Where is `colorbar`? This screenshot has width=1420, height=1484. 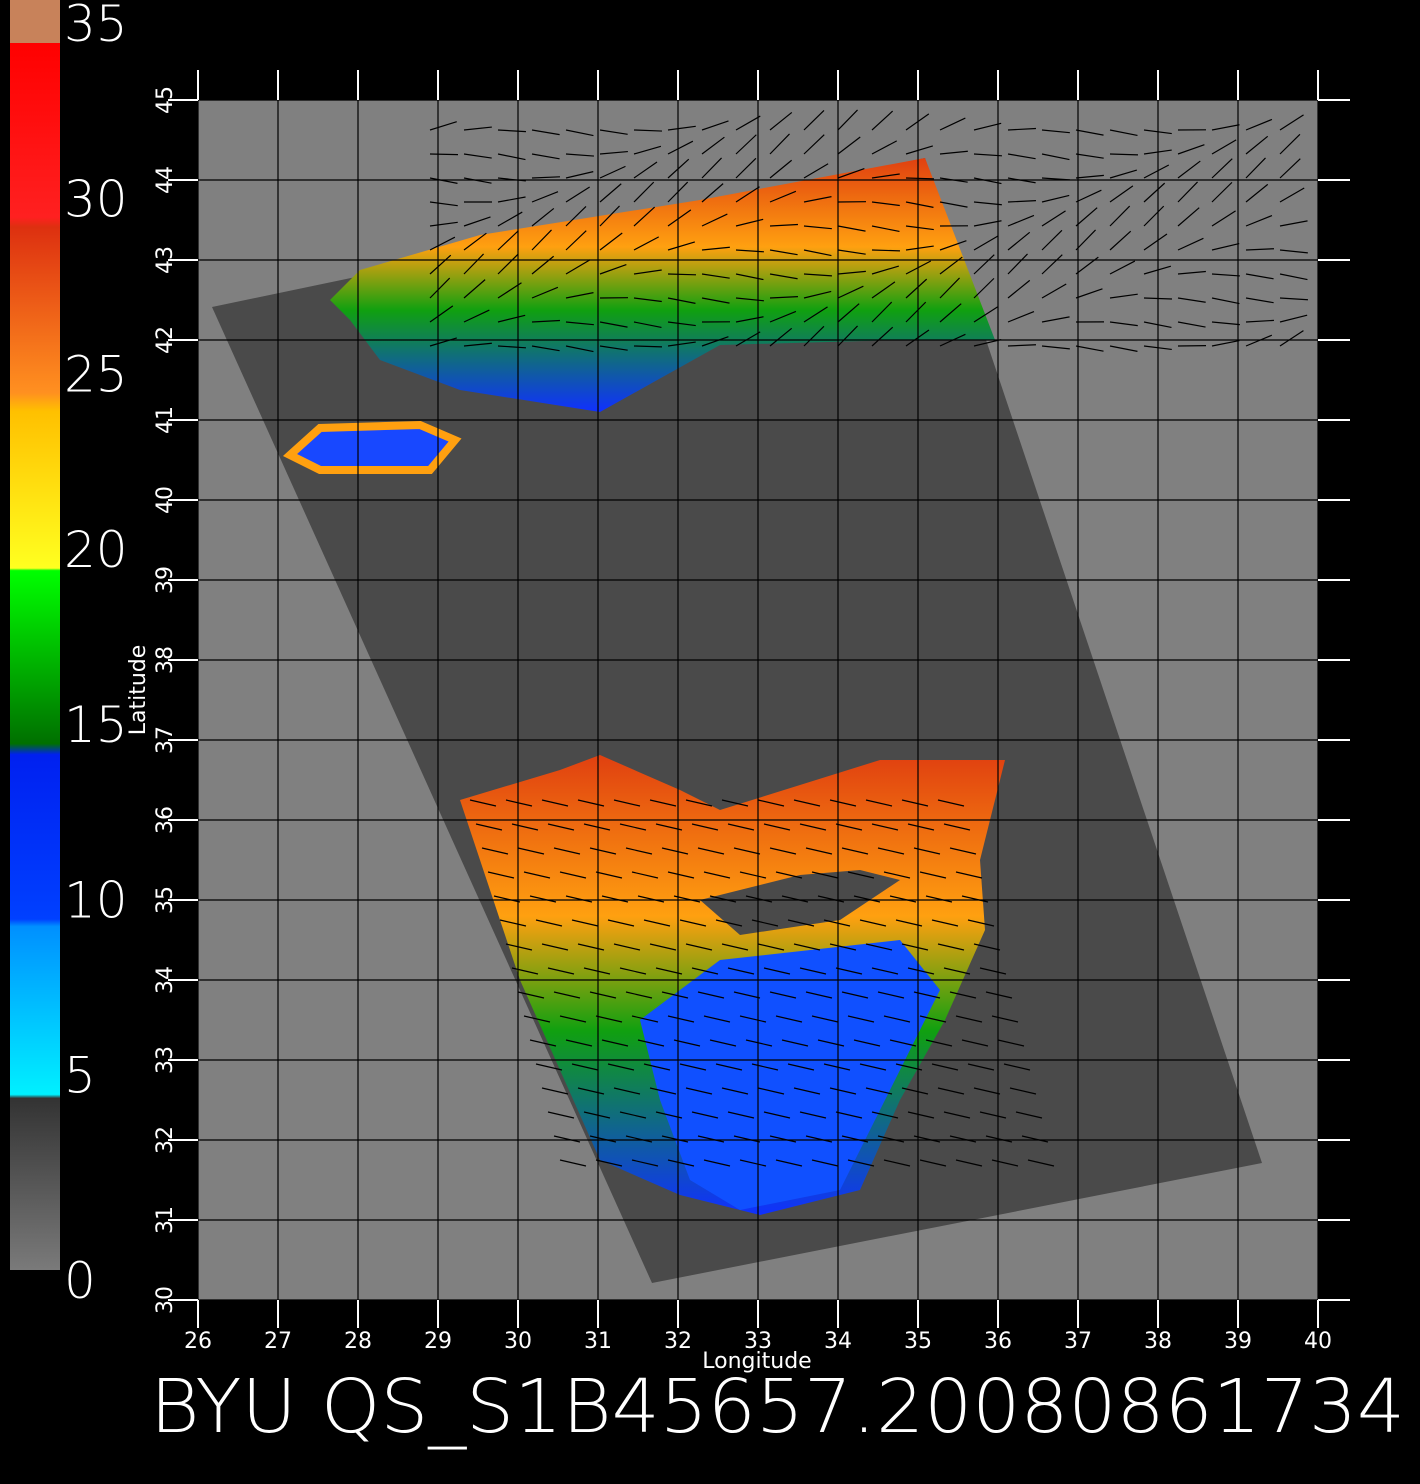
colorbar is located at coordinates (35, 656).